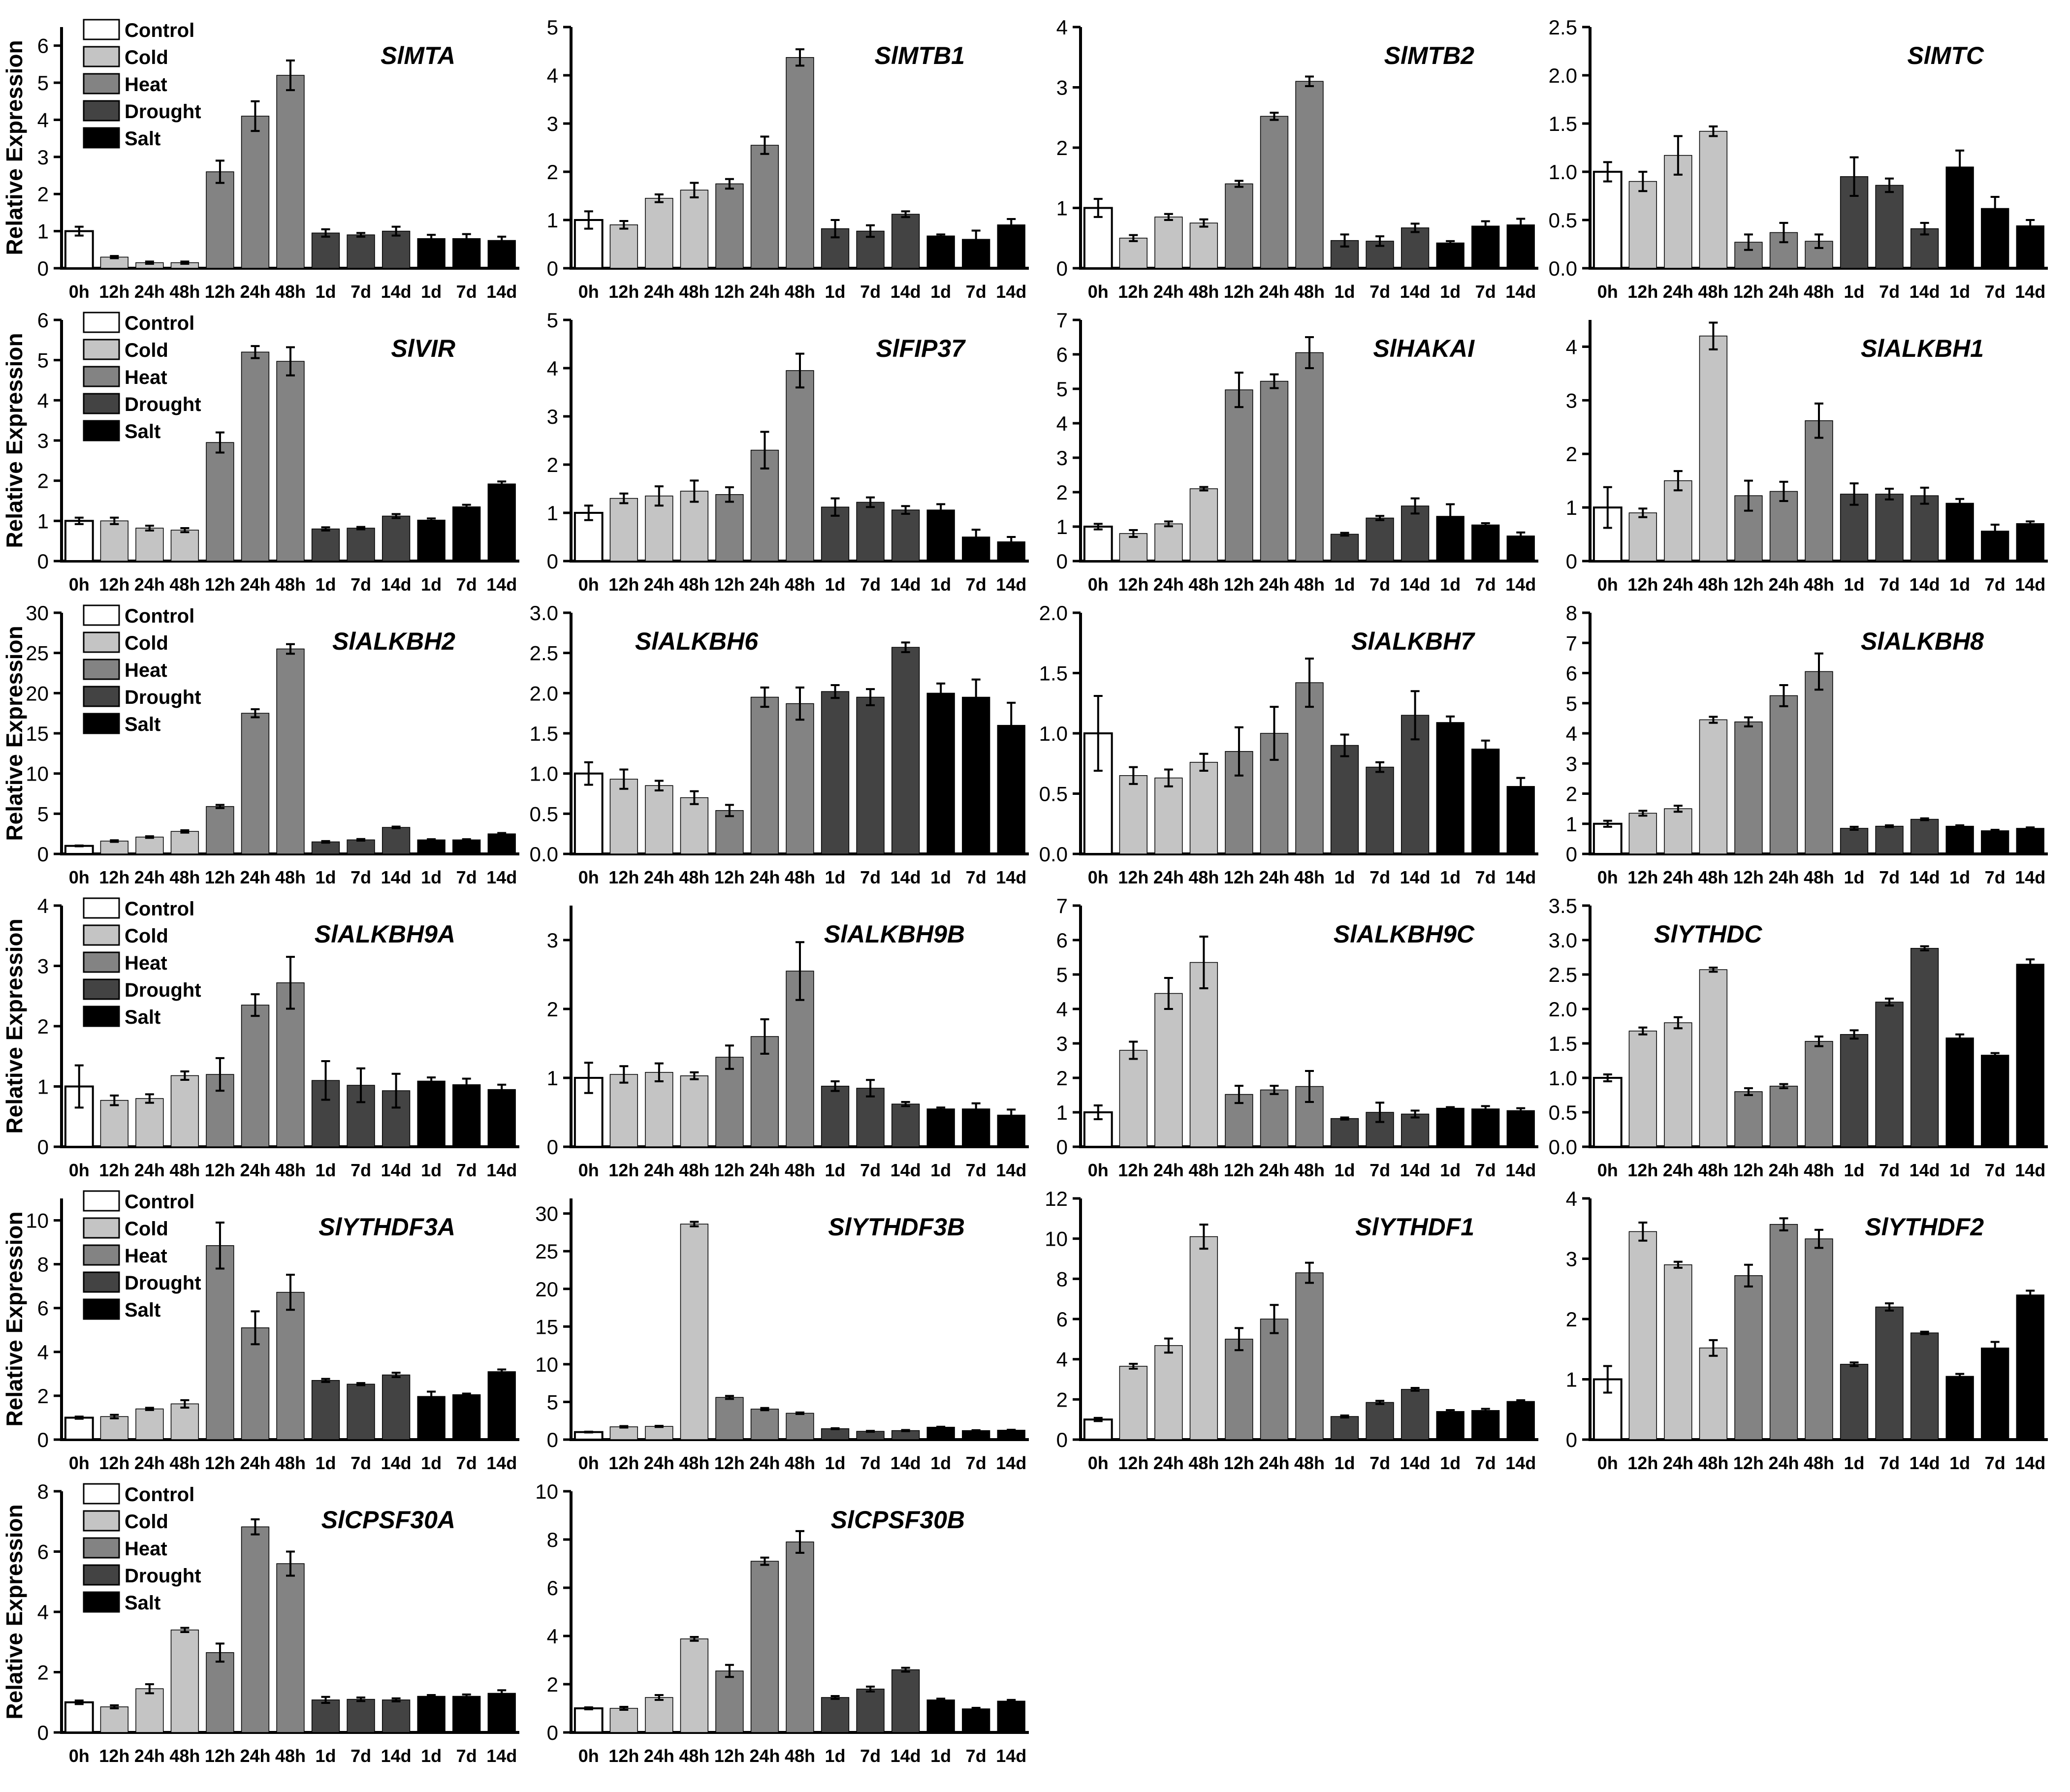 This screenshot has width=2070, height=1792. I want to click on y-tick-label: 1.0, so click(544, 774).